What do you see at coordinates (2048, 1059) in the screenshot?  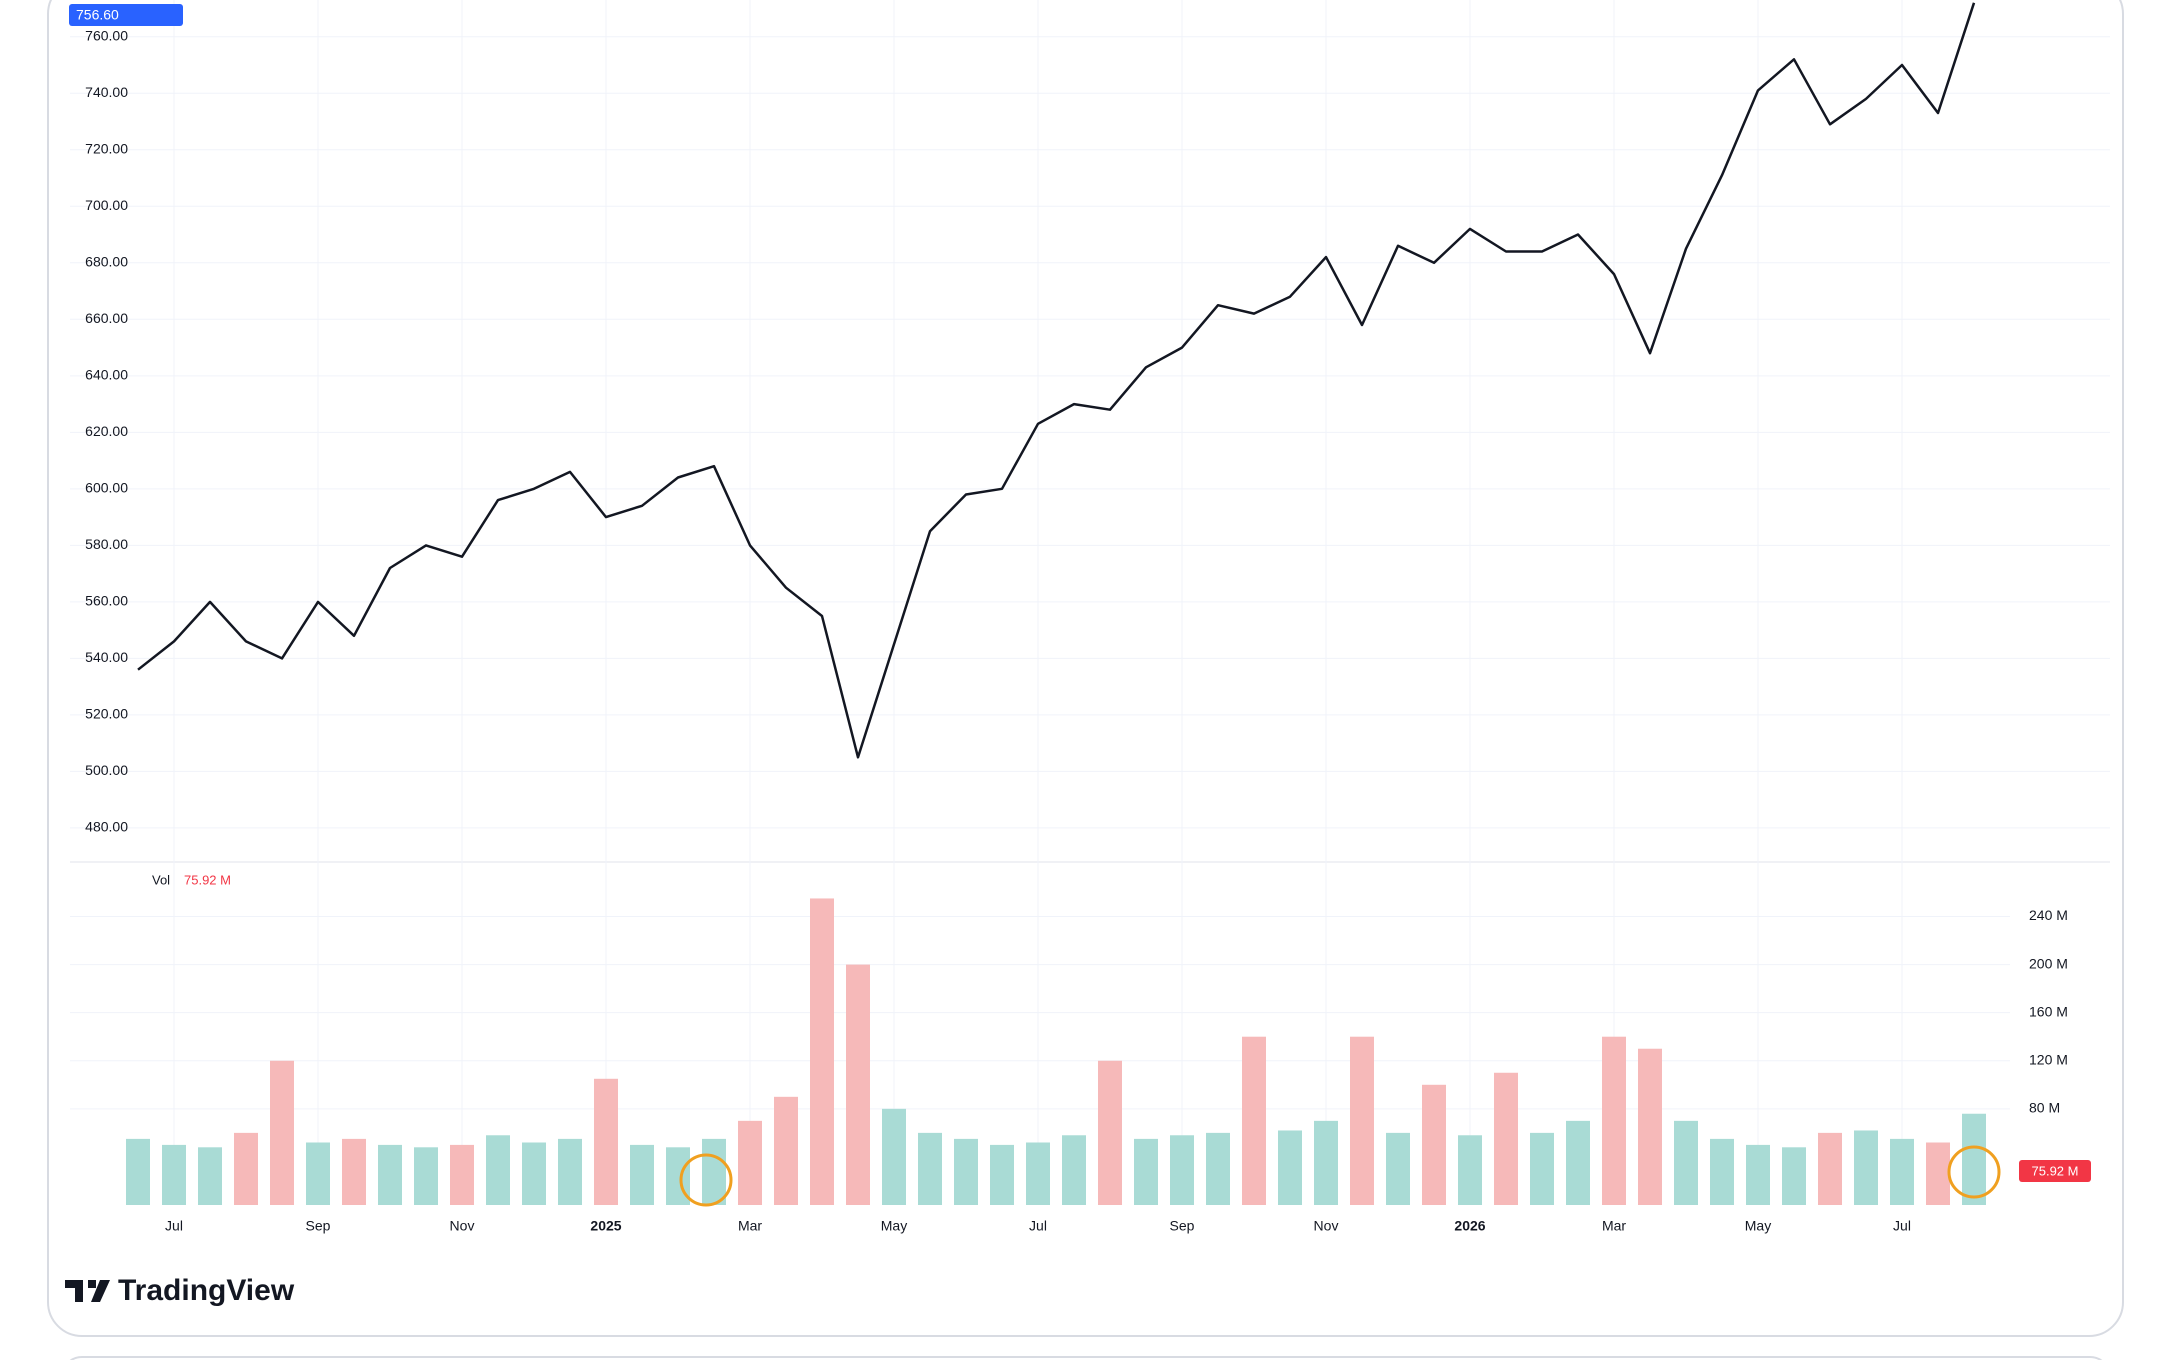 I see `volume-tick-label: 120 M` at bounding box center [2048, 1059].